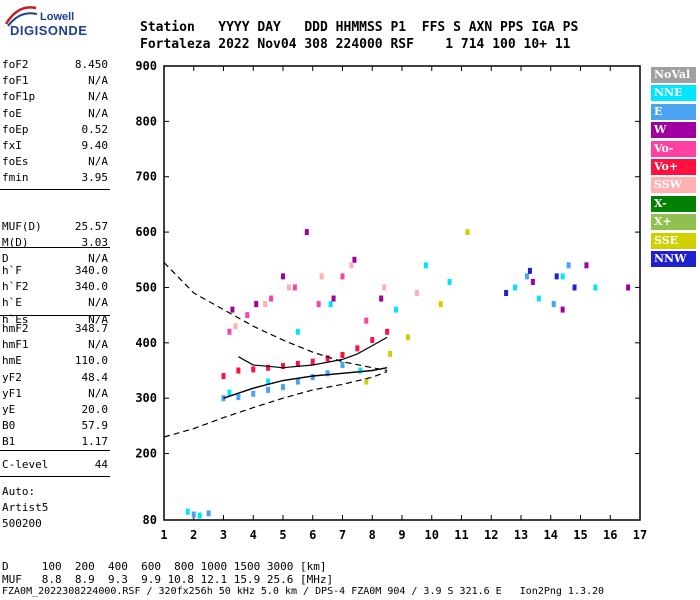 The image size is (700, 600). Describe the element at coordinates (673, 203) in the screenshot. I see `legend-item-x-: X-` at that location.